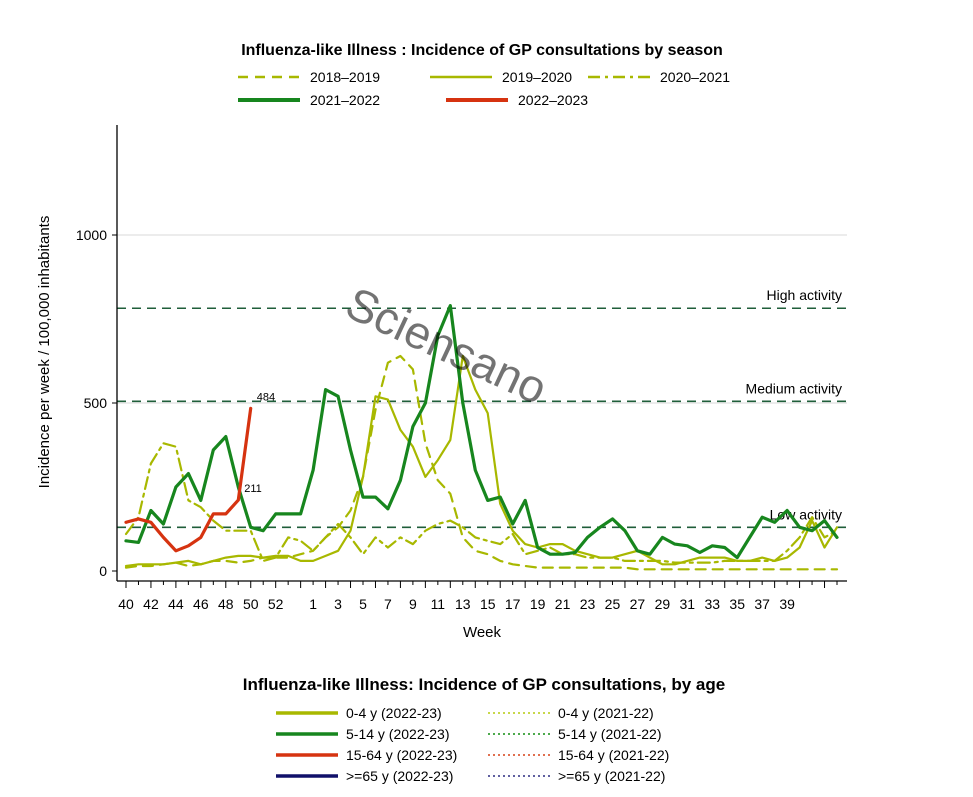 This screenshot has height=797, width=973. Describe the element at coordinates (266, 397) in the screenshot. I see `value-annotation: 484` at that location.